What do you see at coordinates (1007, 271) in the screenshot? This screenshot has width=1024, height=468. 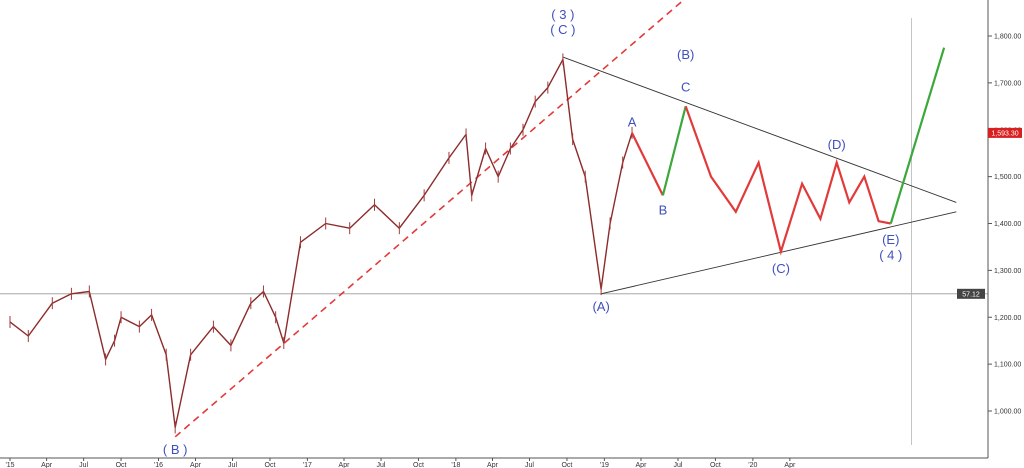 I see `y-tick-label: 1,300.00` at bounding box center [1007, 271].